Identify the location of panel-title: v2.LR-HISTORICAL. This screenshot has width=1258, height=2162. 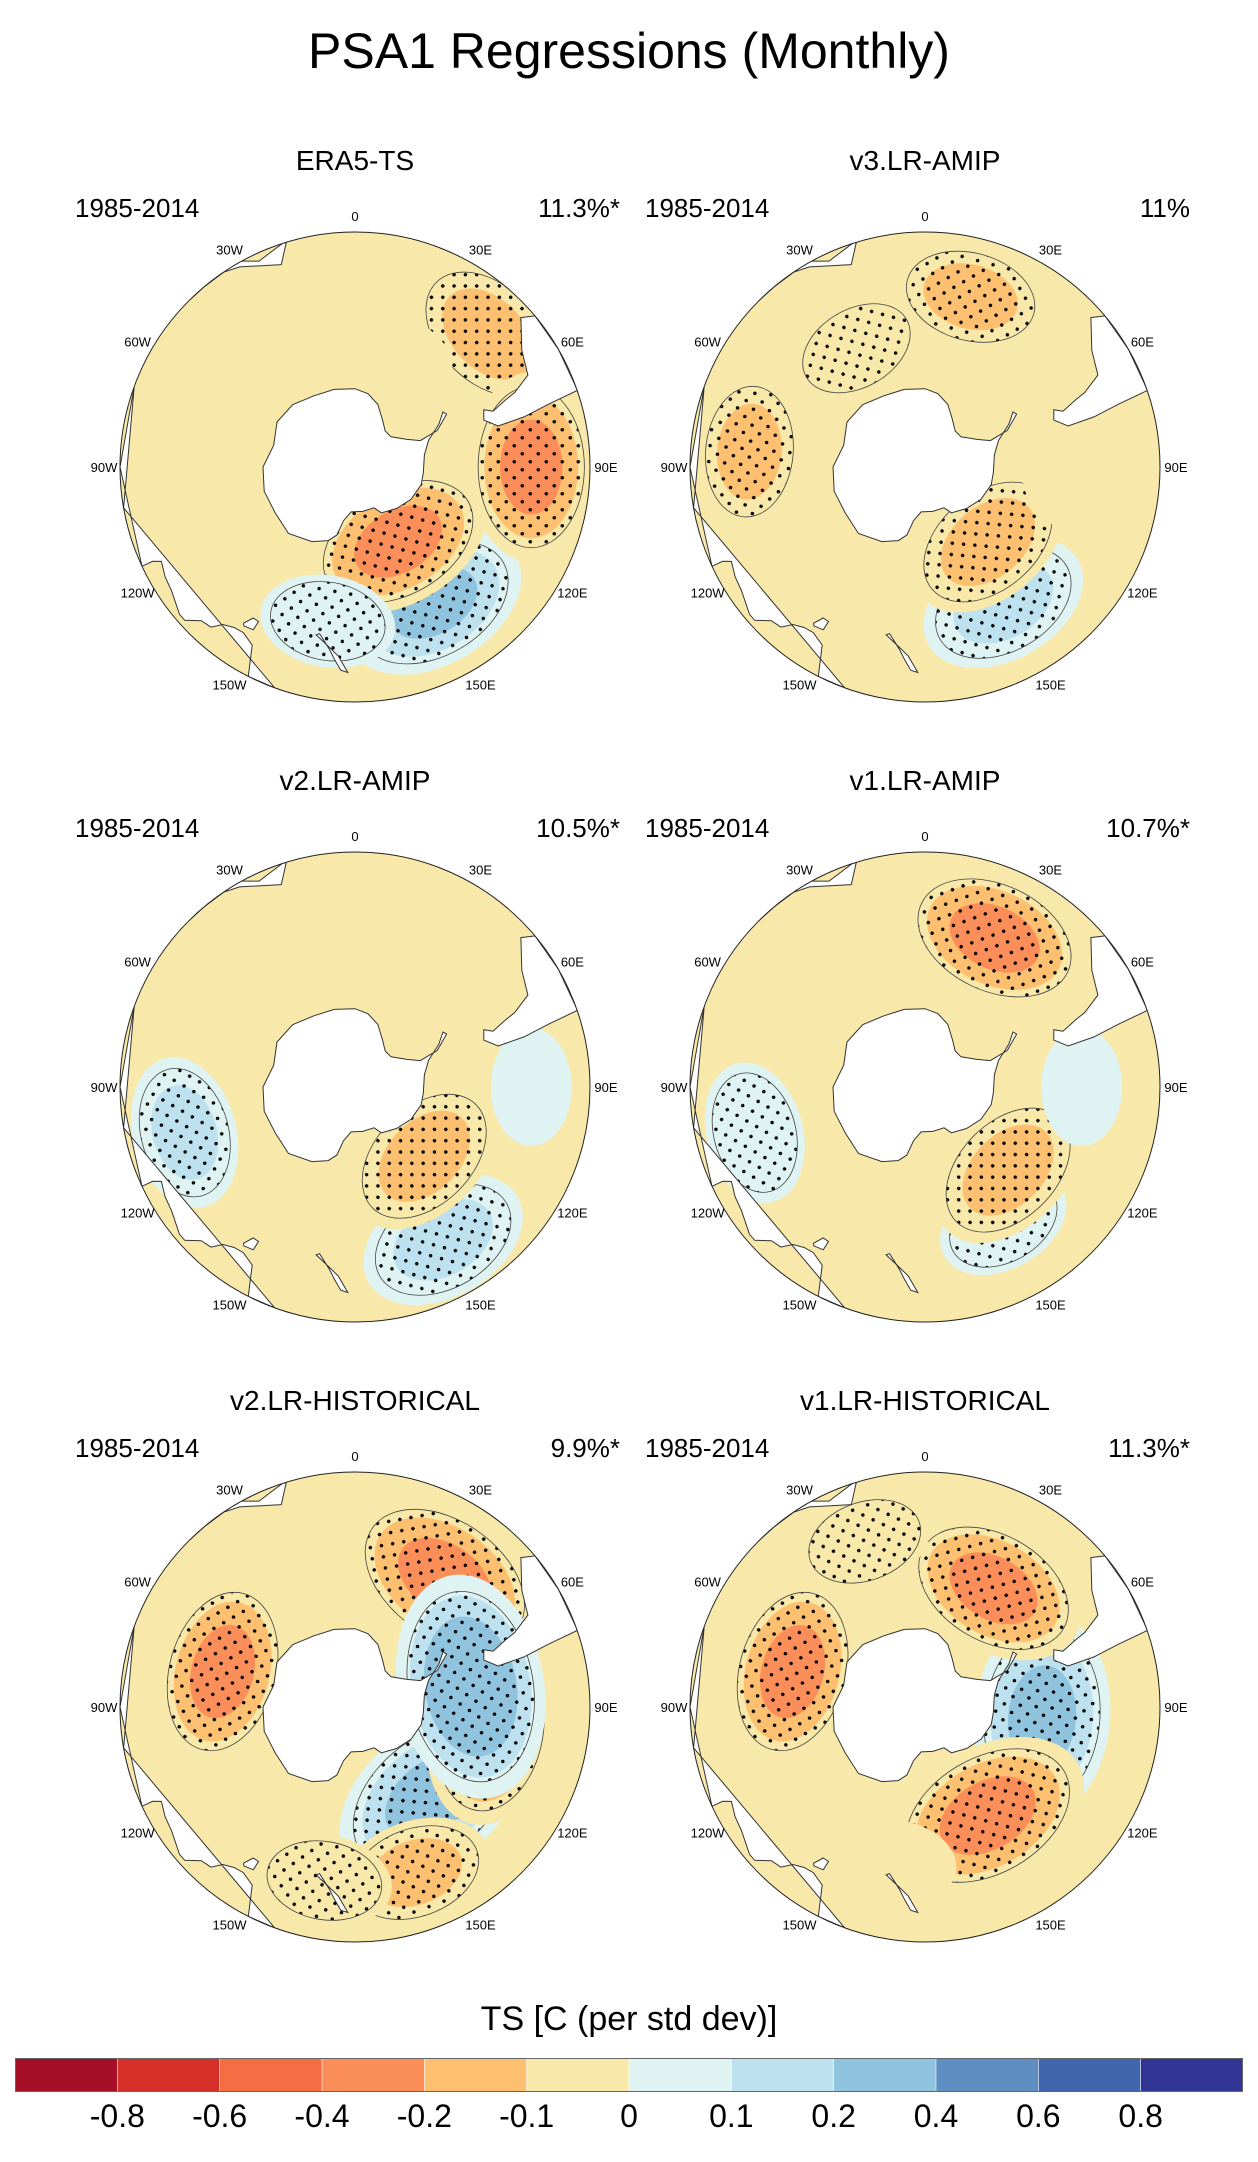
(355, 1400).